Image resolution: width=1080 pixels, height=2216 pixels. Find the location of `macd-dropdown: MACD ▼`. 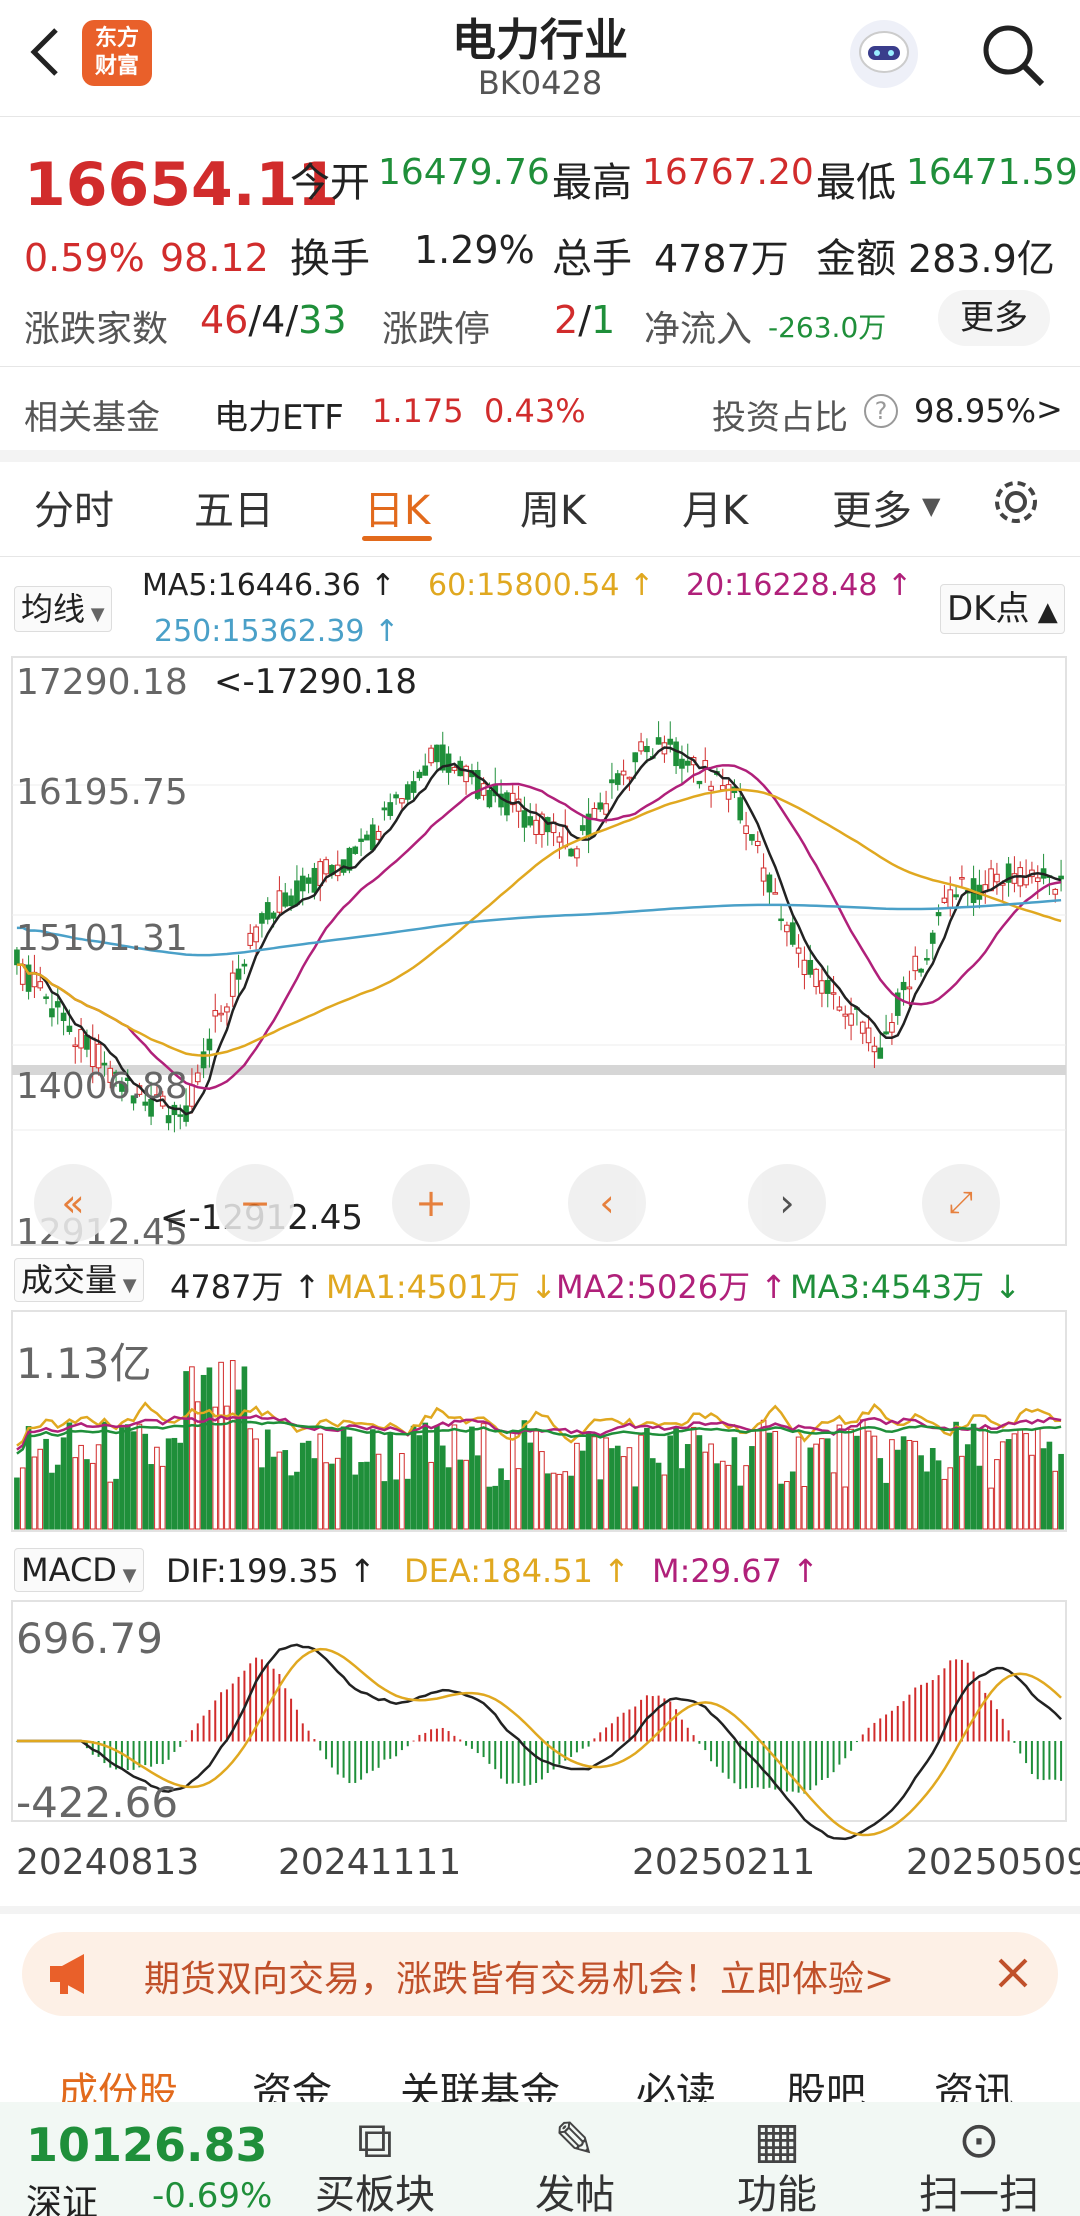

macd-dropdown: MACD ▼ is located at coordinates (79, 1570).